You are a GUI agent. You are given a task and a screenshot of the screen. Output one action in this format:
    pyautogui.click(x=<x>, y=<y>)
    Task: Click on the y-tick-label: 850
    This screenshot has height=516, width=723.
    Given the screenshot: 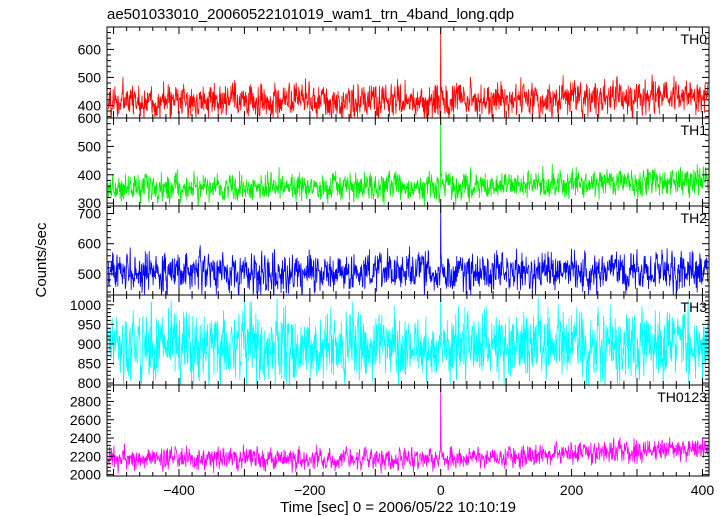 What is the action you would take?
    pyautogui.click(x=90, y=363)
    